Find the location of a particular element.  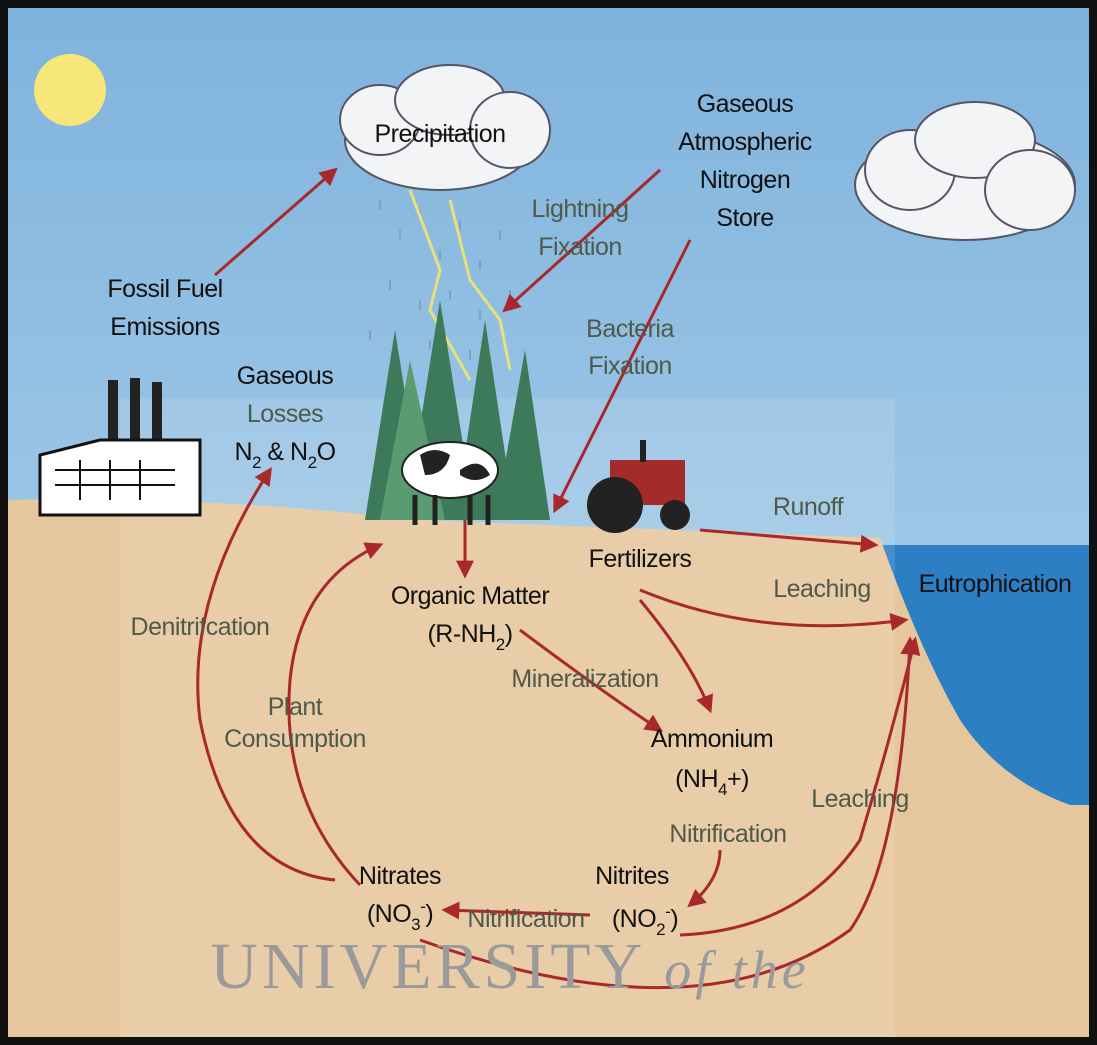

text: O is located at coordinates (326, 452).